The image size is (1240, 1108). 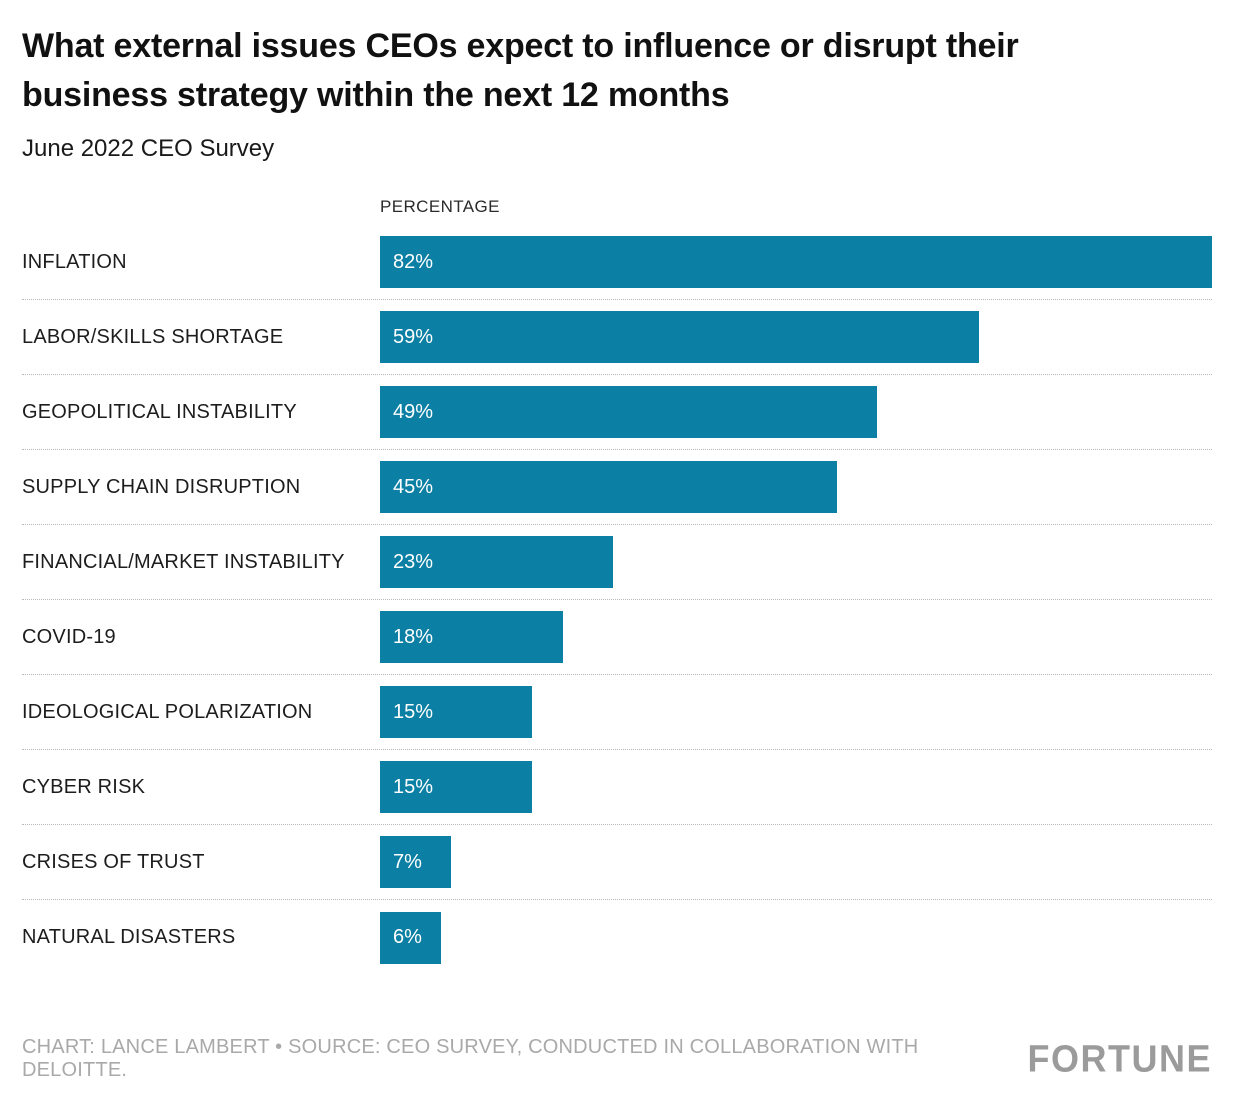 What do you see at coordinates (796, 637) in the screenshot?
I see `bar-track: 18%` at bounding box center [796, 637].